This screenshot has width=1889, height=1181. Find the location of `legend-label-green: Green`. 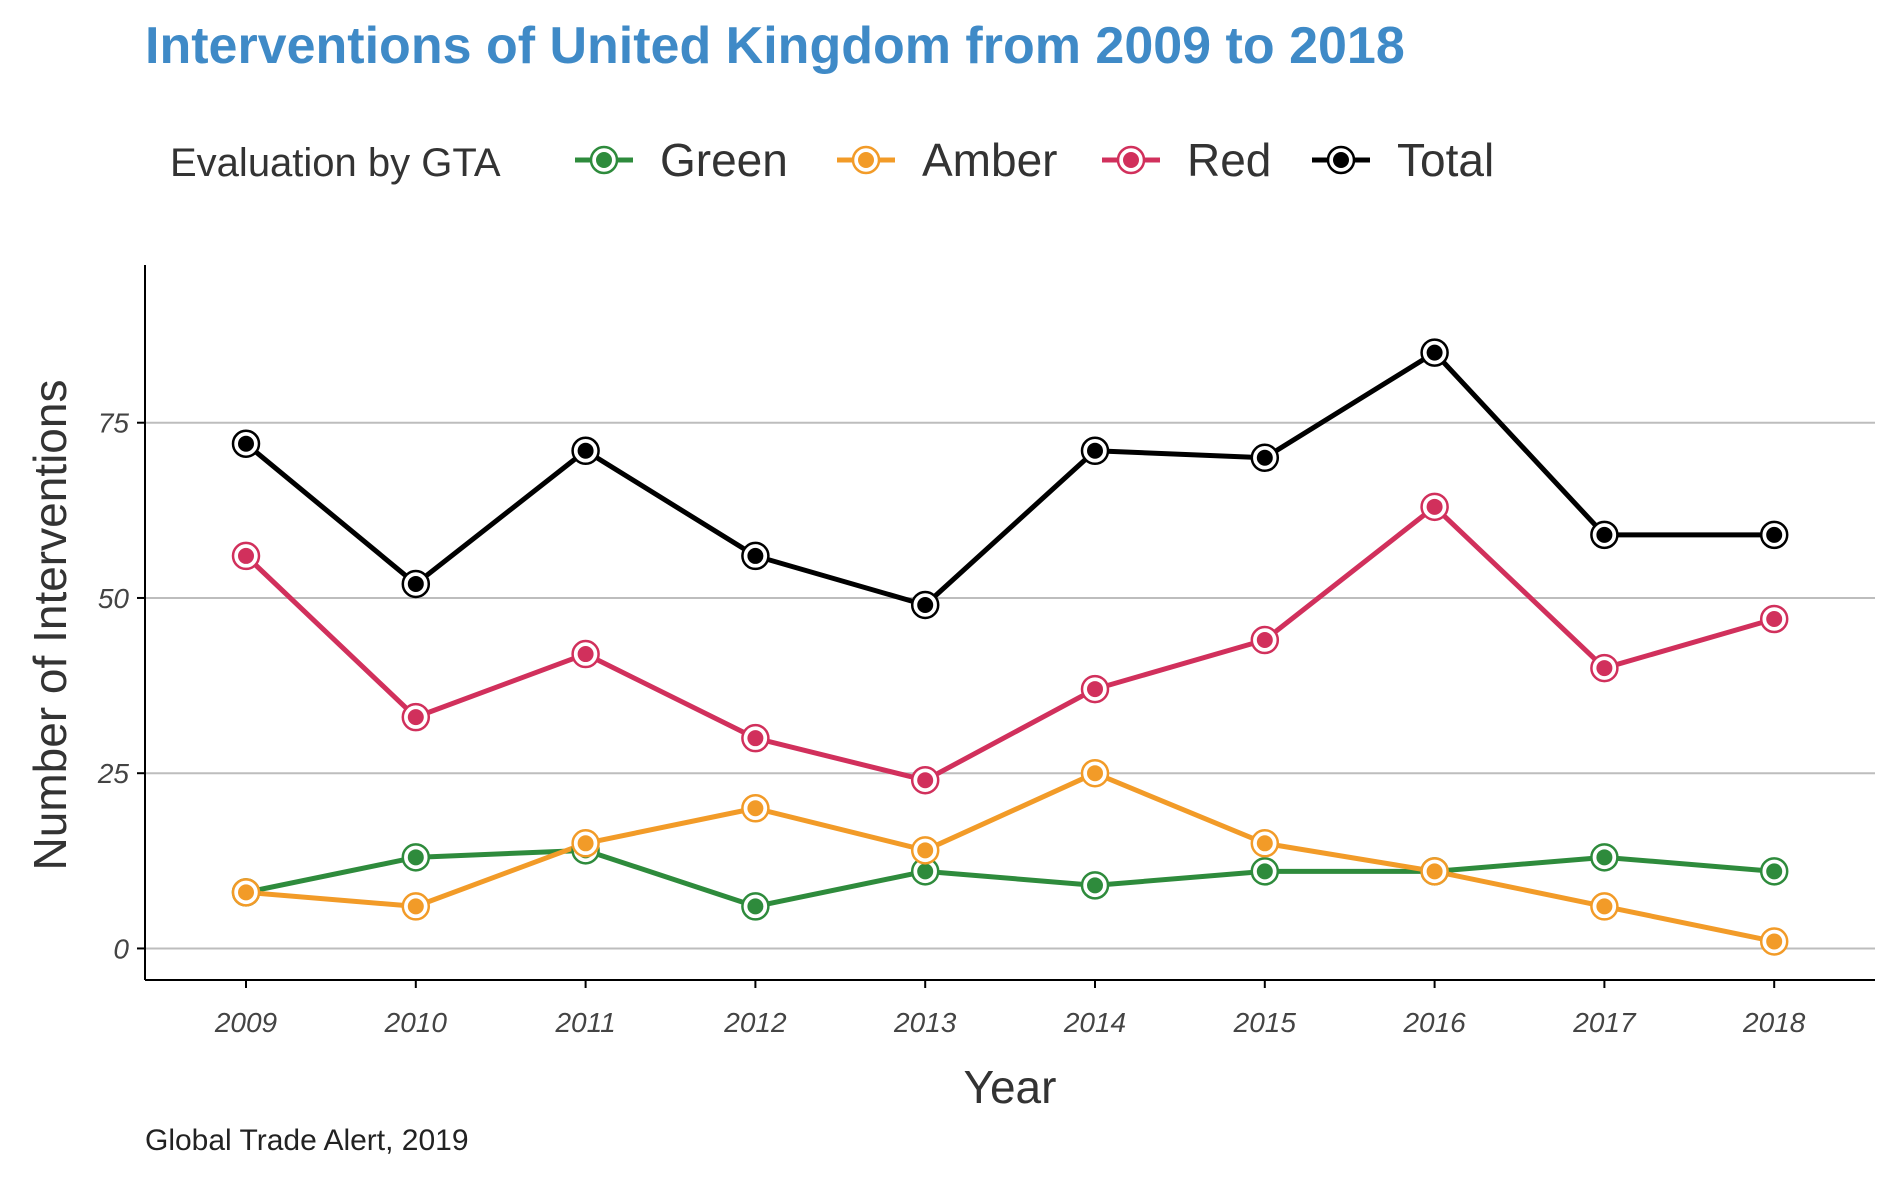

legend-label-green: Green is located at coordinates (724, 160).